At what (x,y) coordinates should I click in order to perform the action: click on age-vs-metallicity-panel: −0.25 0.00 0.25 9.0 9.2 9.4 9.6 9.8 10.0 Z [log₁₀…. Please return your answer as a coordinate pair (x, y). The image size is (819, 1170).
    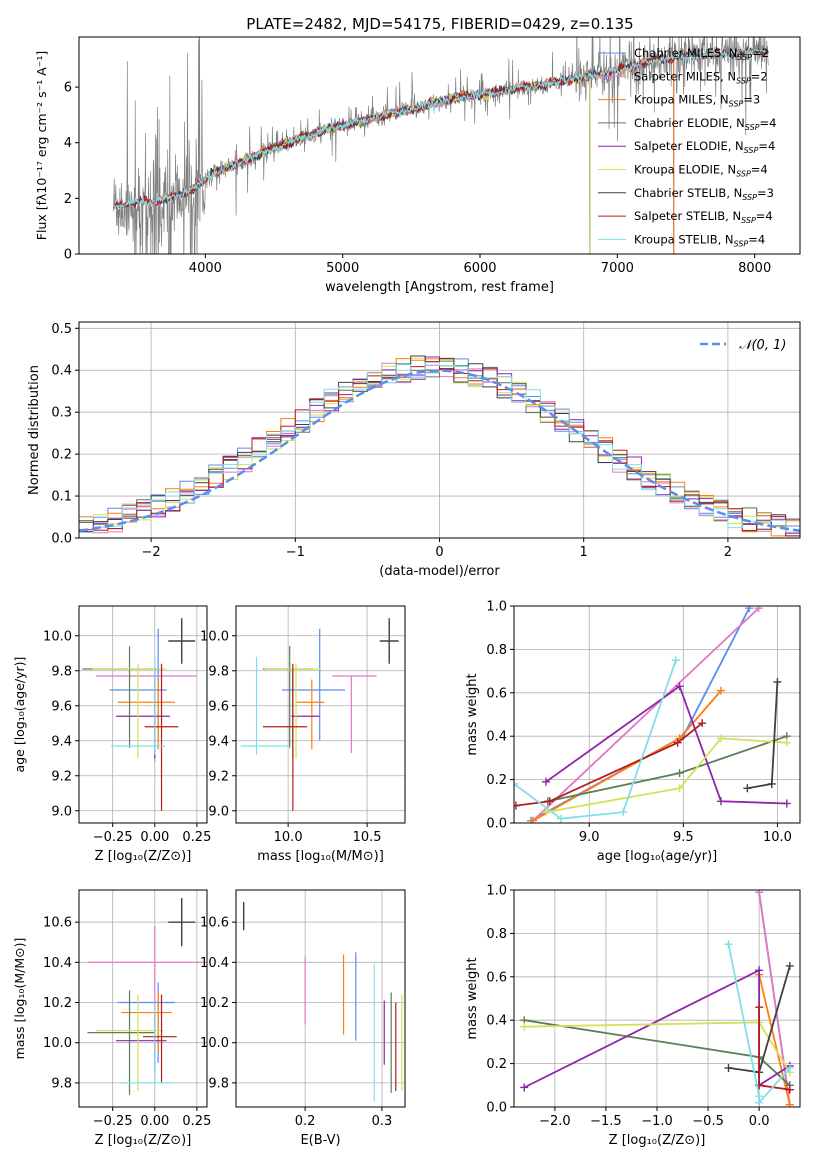
    Looking at the image, I should click on (111, 734).